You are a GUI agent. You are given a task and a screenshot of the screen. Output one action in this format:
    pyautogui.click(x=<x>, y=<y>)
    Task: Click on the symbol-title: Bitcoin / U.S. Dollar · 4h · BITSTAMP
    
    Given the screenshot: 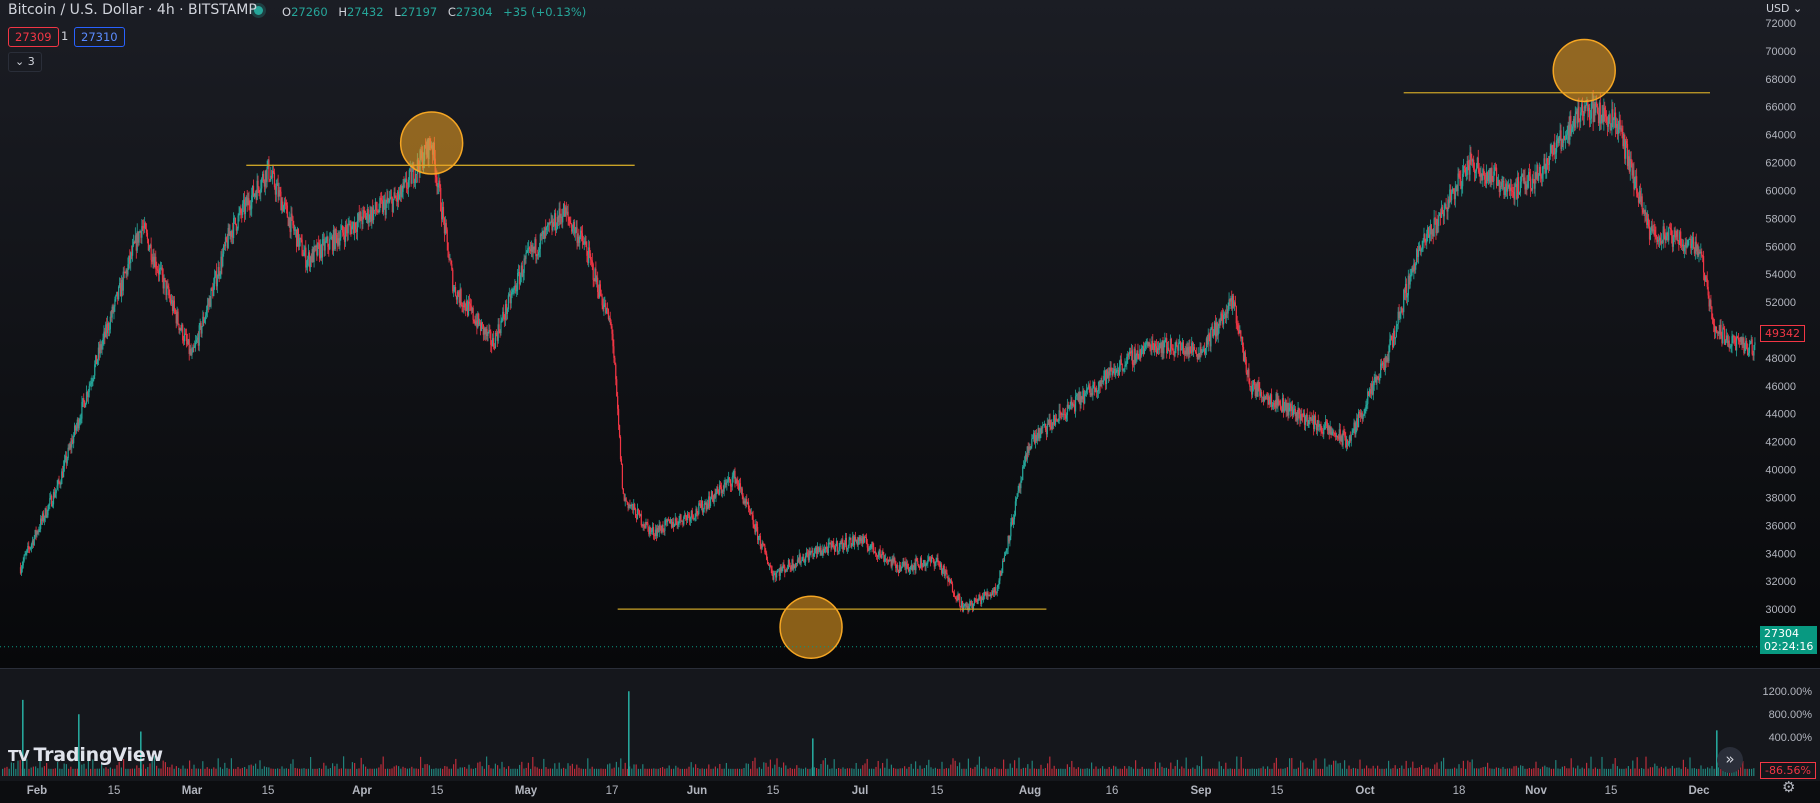 What is the action you would take?
    pyautogui.click(x=132, y=10)
    